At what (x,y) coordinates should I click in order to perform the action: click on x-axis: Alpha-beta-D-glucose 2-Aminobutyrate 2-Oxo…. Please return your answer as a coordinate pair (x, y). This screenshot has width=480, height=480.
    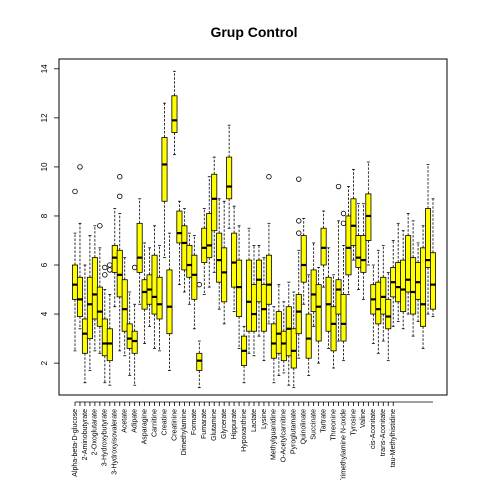
    Looking at the image, I should click on (252, 441).